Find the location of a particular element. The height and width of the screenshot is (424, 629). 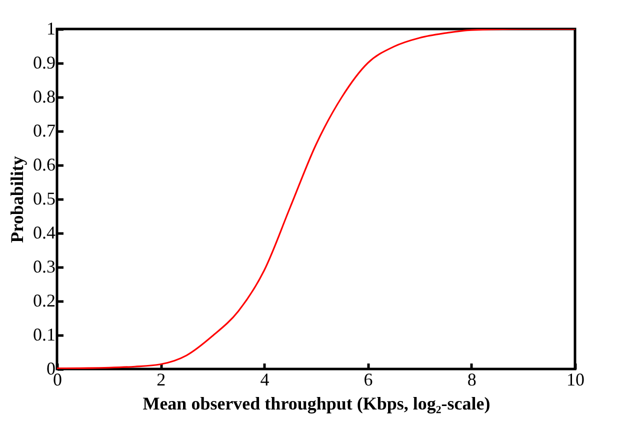

x-axis-title: Mean observed throughput (Kbps, log₂-scale) is located at coordinates (316, 404).